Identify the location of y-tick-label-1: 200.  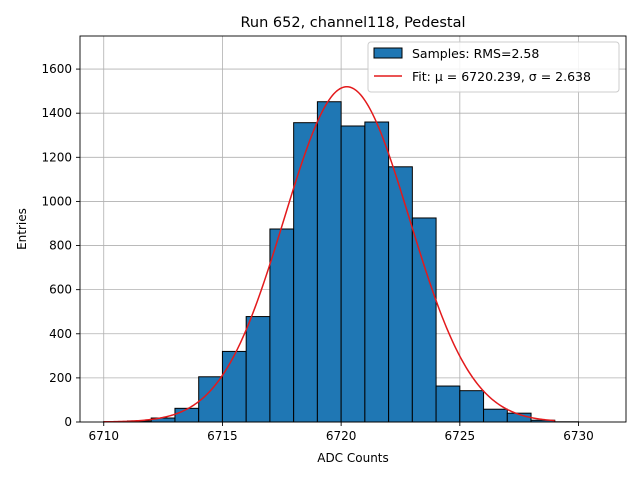
(60, 378).